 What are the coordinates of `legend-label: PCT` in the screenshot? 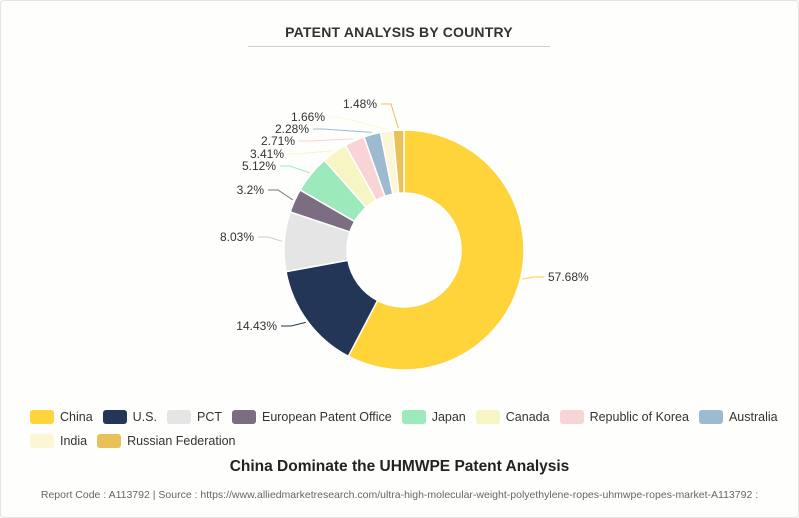 It's located at (209, 417).